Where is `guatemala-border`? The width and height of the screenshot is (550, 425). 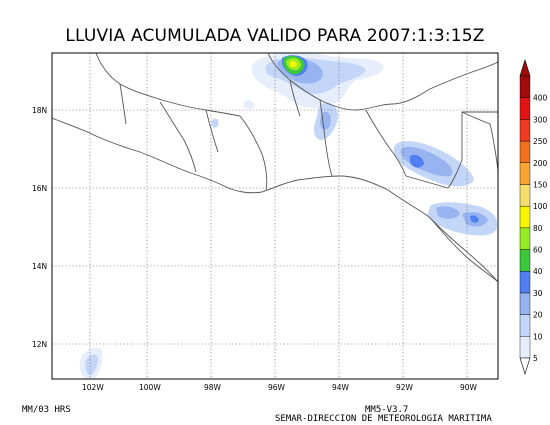 guatemala-border is located at coordinates (451, 150).